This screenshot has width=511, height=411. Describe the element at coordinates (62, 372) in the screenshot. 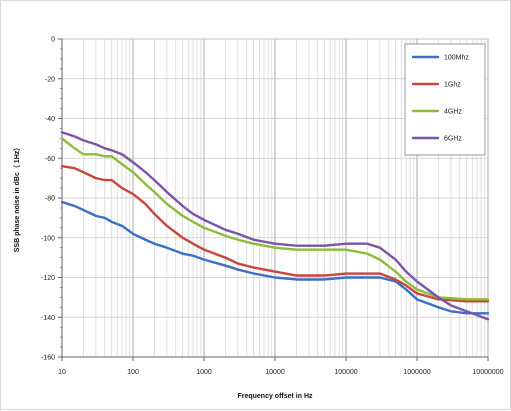

I see `x-tick-label: 10` at that location.